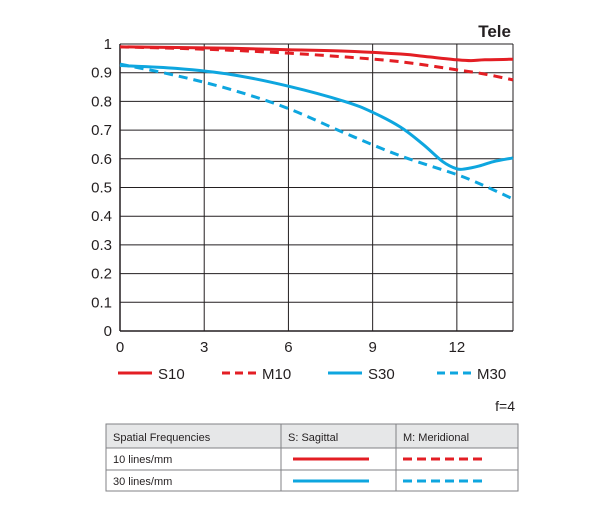 The width and height of the screenshot is (600, 515). I want to click on legend-label-s30: S30, so click(381, 374).